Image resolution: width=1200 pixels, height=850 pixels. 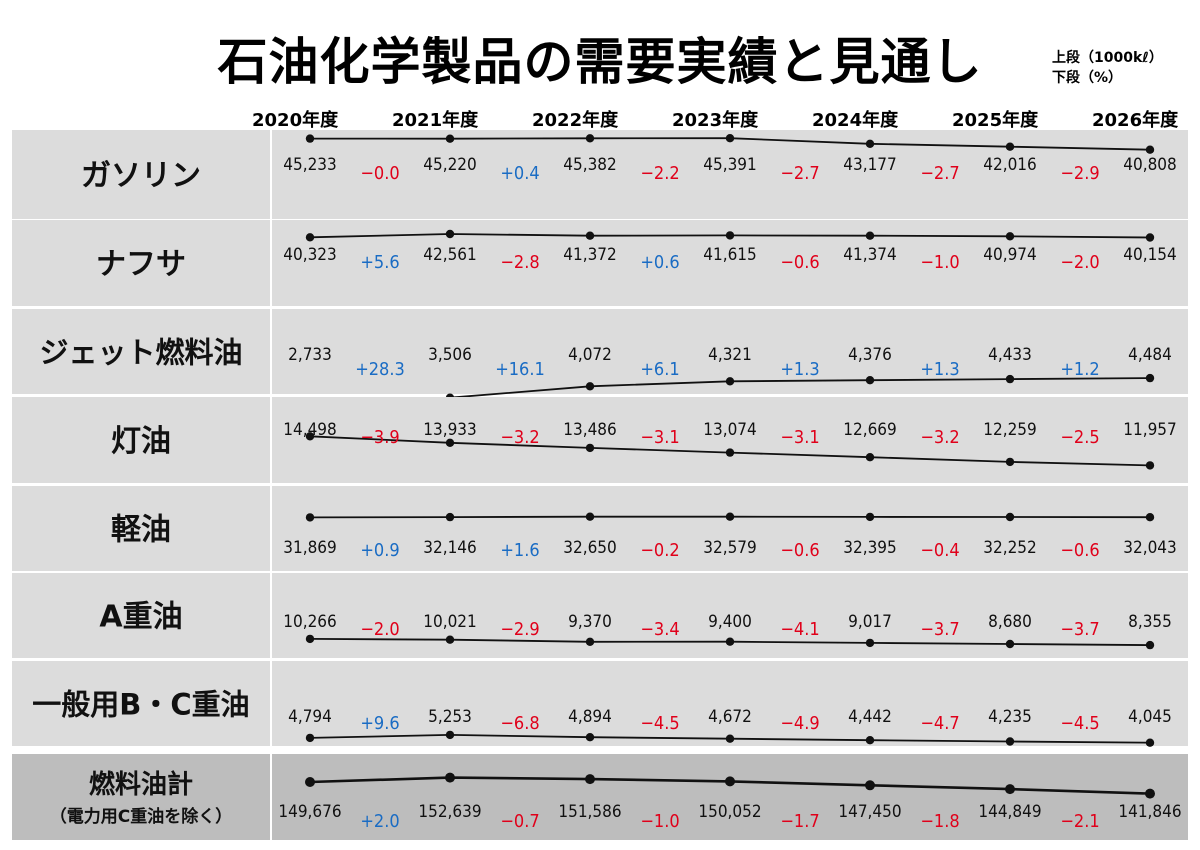 What do you see at coordinates (659, 550) in the screenshot?
I see `change-label: −0.2` at bounding box center [659, 550].